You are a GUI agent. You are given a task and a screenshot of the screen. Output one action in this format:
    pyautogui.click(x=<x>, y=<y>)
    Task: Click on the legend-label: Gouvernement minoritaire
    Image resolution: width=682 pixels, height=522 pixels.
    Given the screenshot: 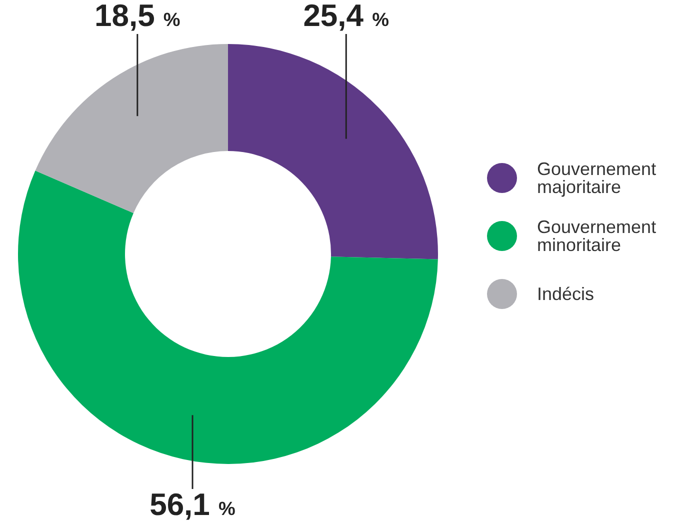 What is the action you would take?
    pyautogui.click(x=597, y=236)
    